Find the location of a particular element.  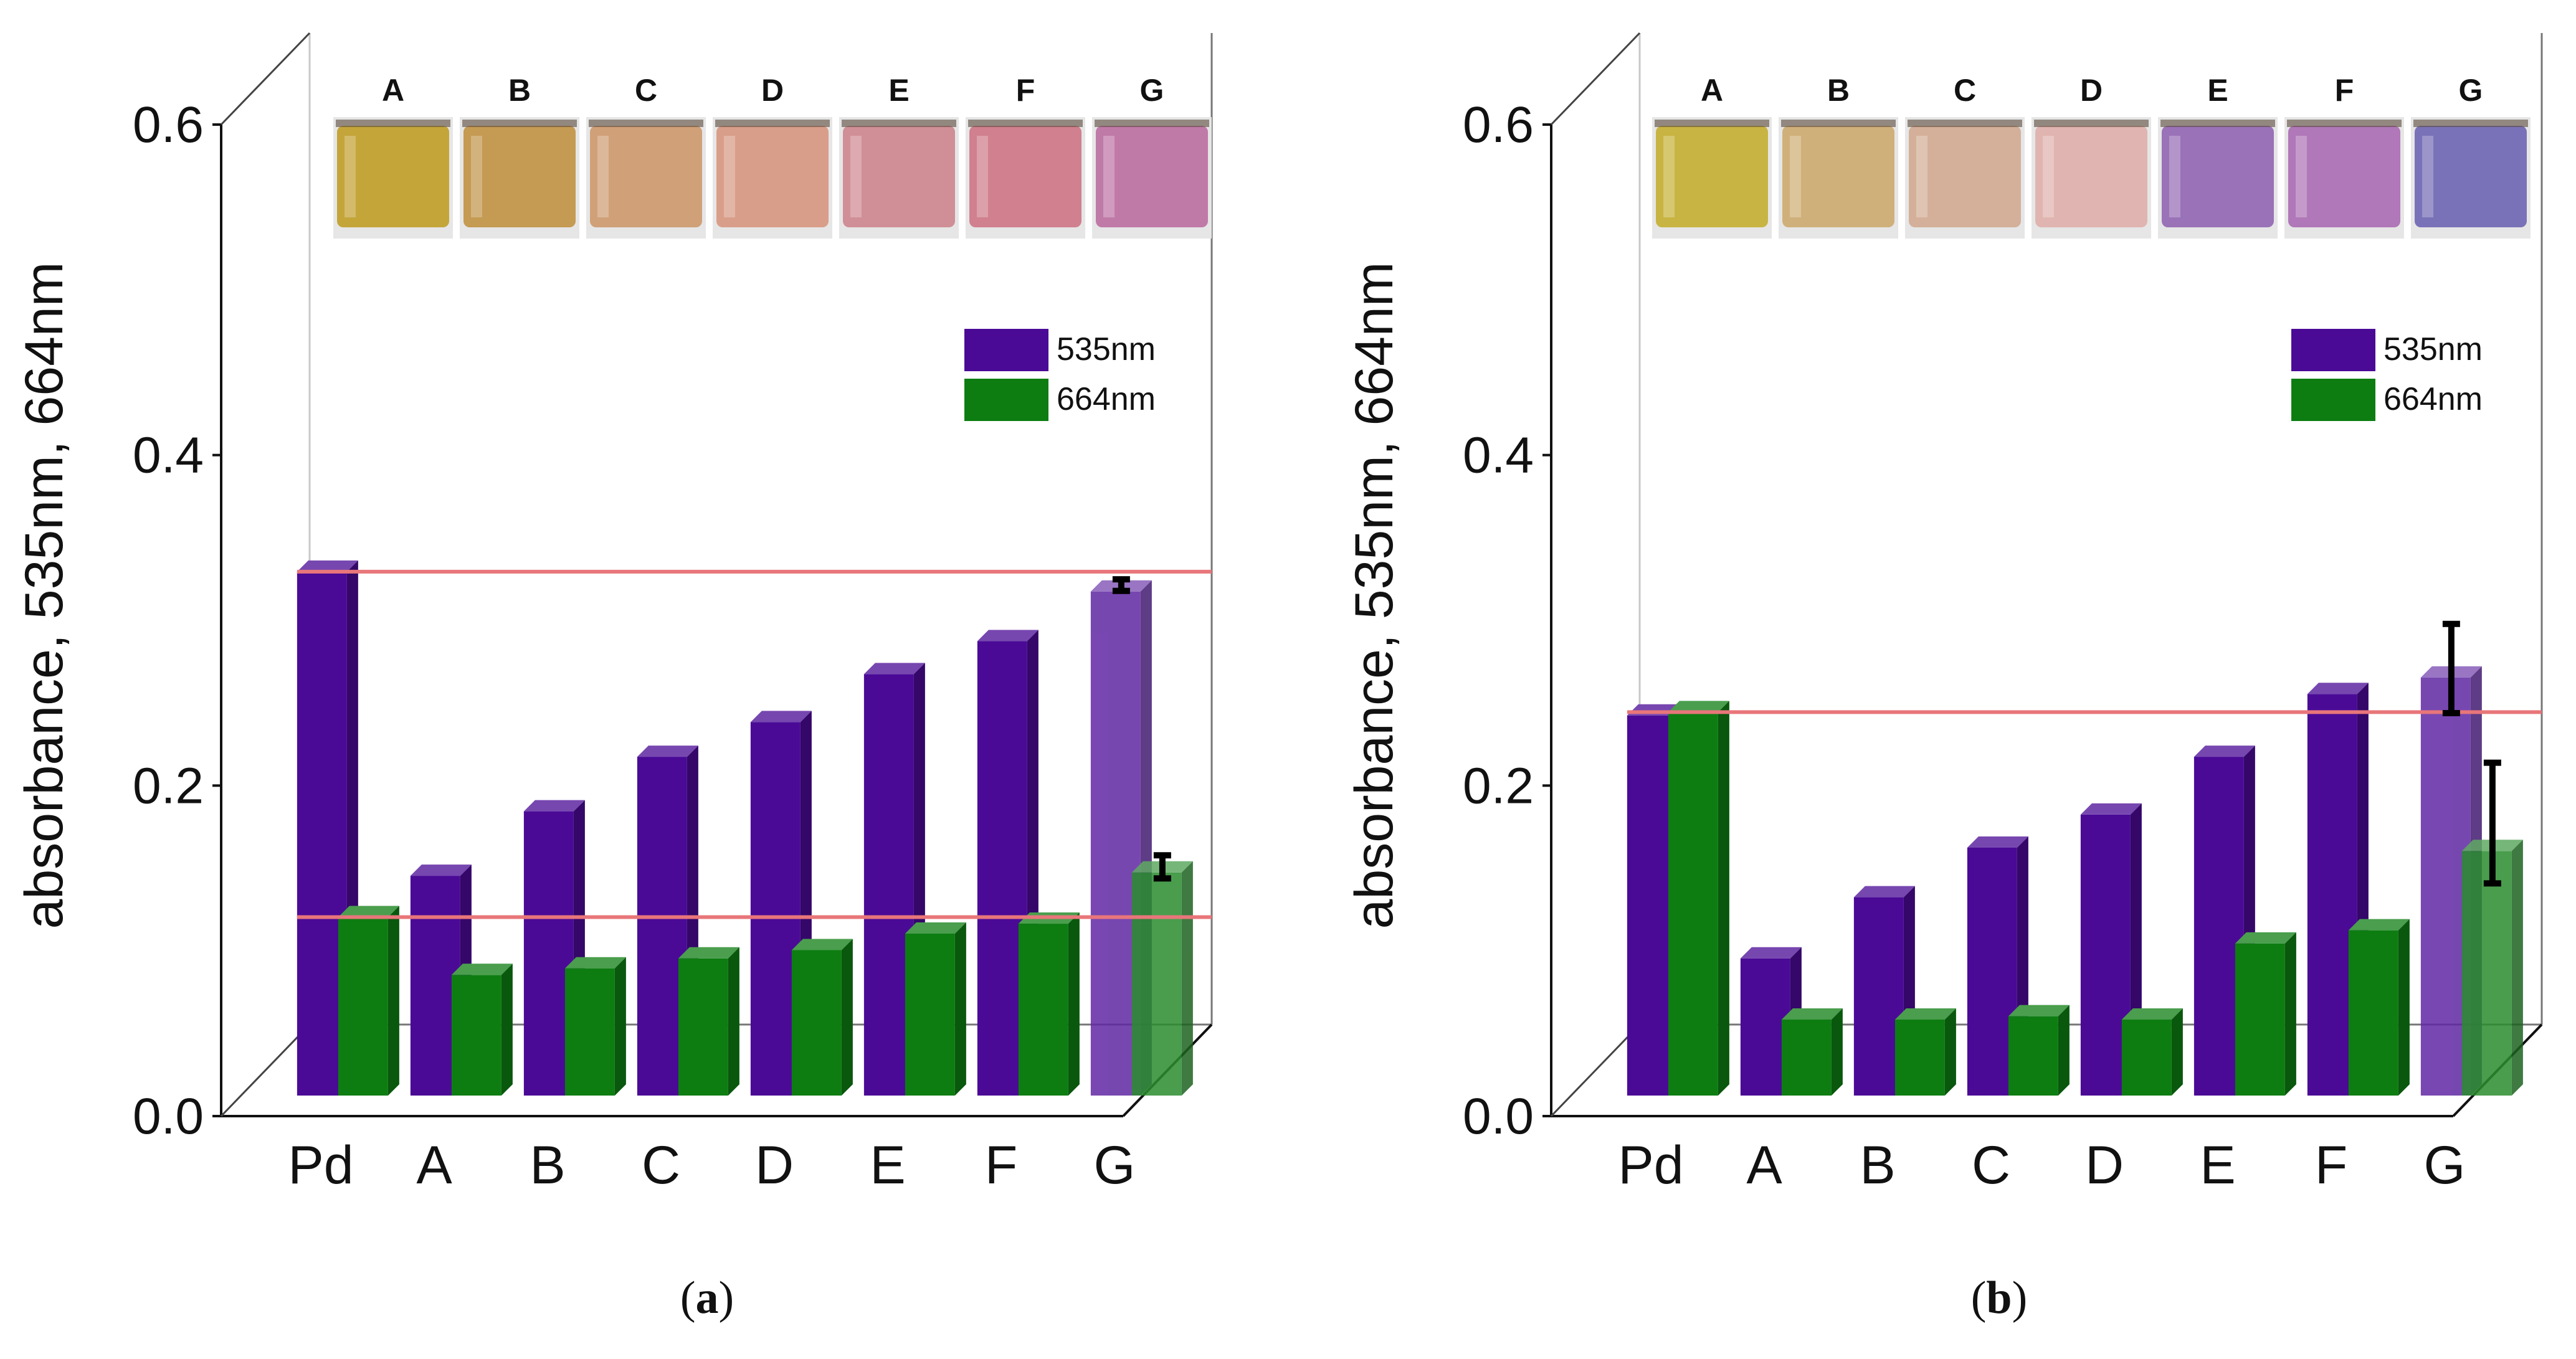

legend-swatch-535nm is located at coordinates (1006, 350).